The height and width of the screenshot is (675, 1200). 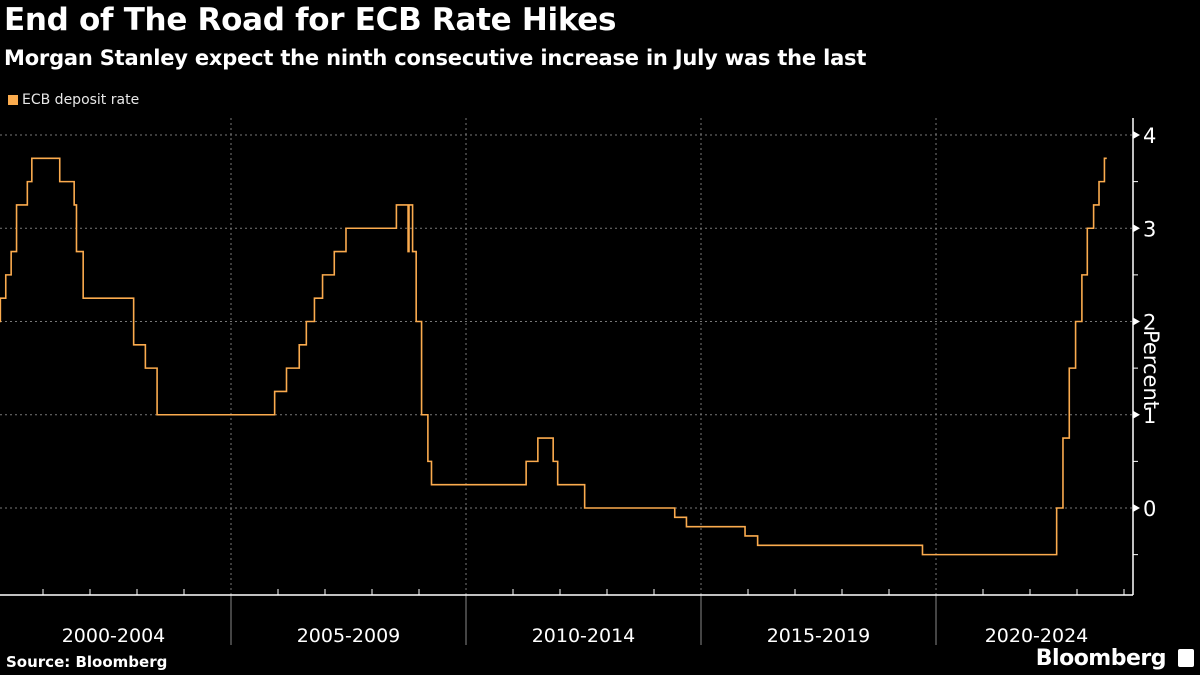 What do you see at coordinates (1101, 658) in the screenshot?
I see `bloomberg-logo: Bloomberg` at bounding box center [1101, 658].